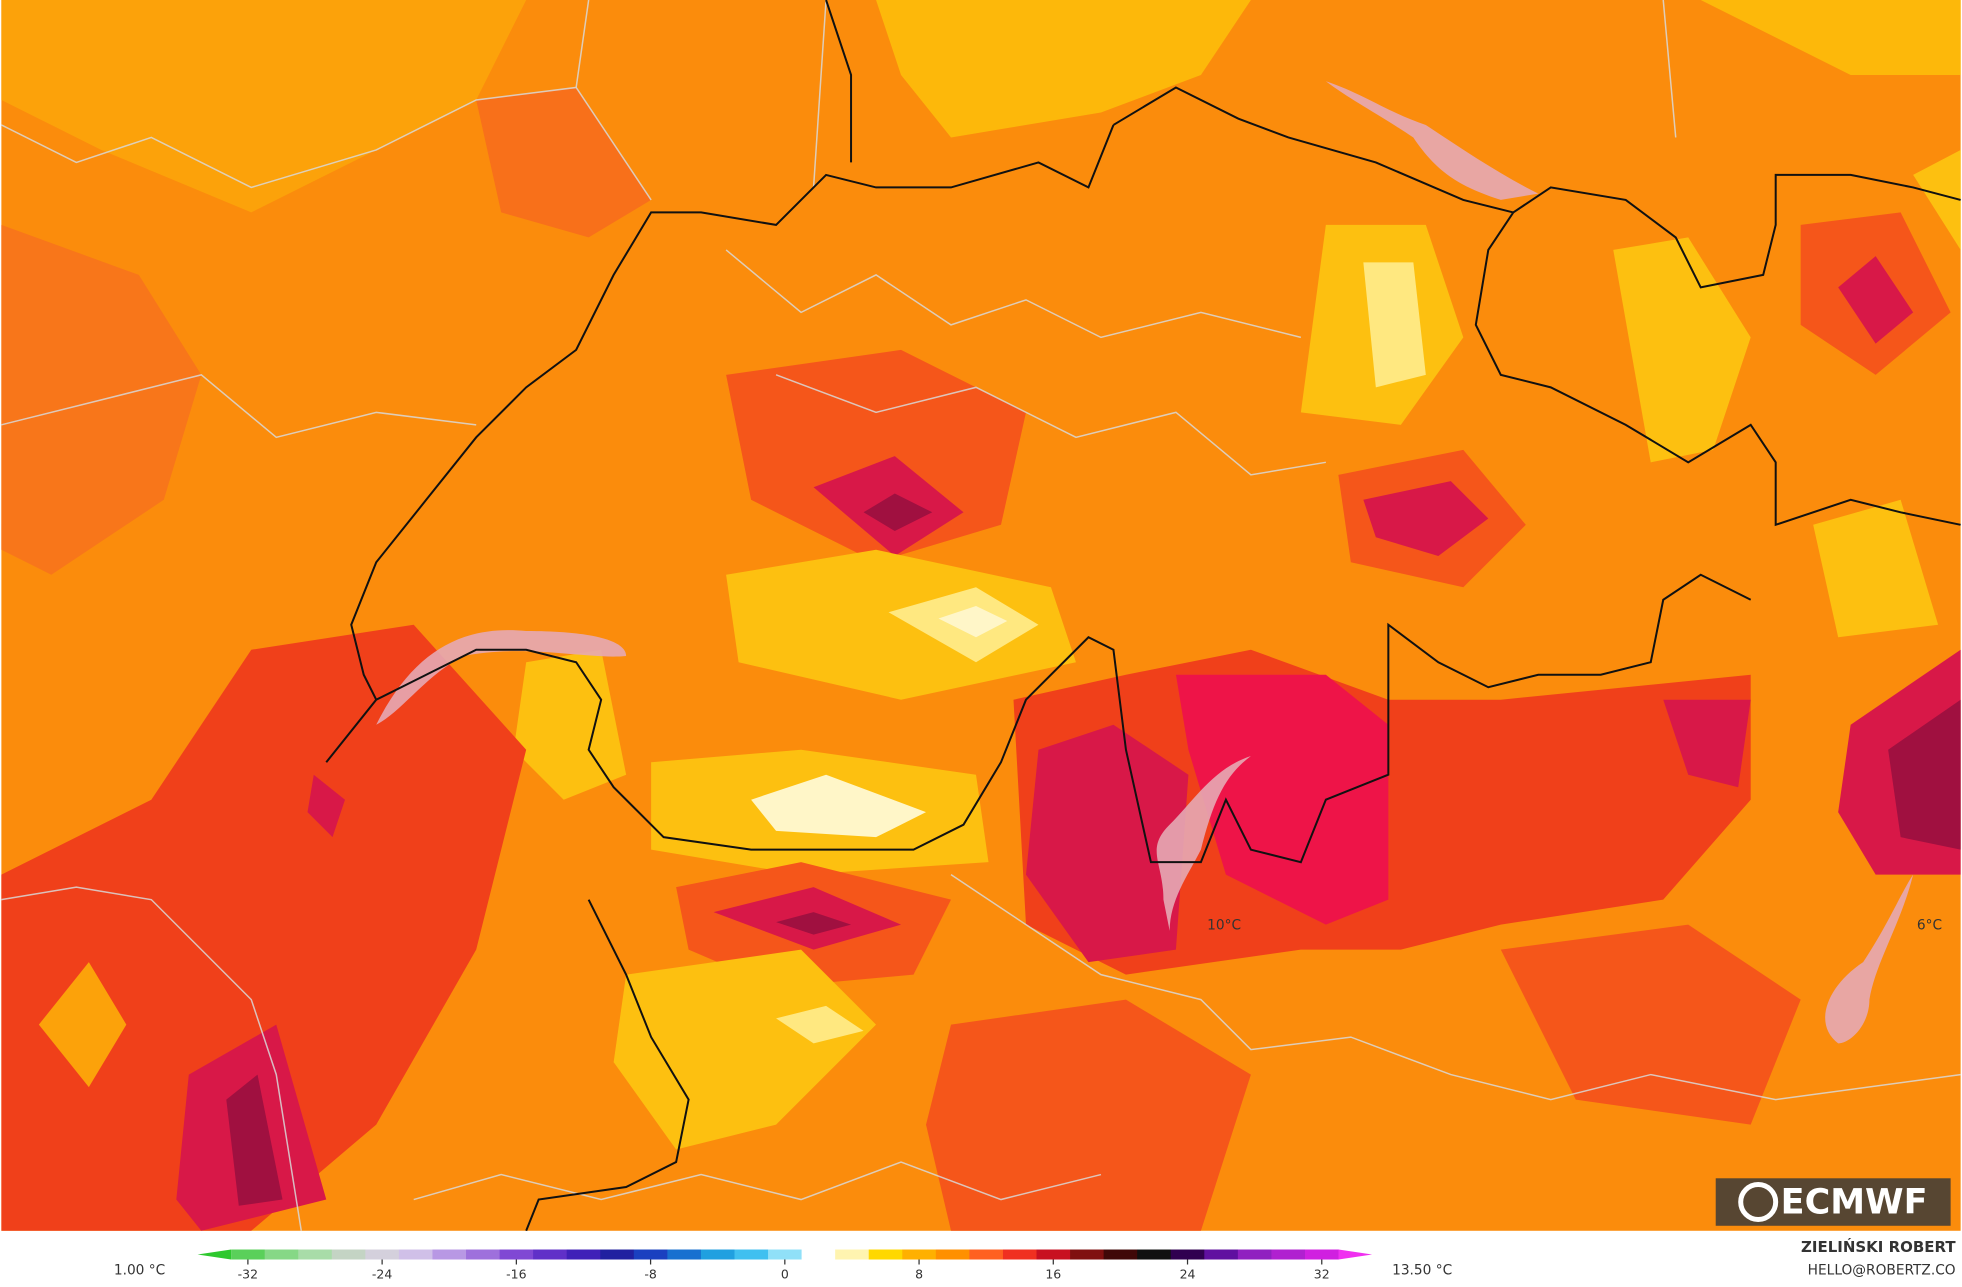 This screenshot has height=1287, width=1962. Describe the element at coordinates (1882, 1271) in the screenshot. I see `contact: HELLO@ROBERTZ.CO` at that location.